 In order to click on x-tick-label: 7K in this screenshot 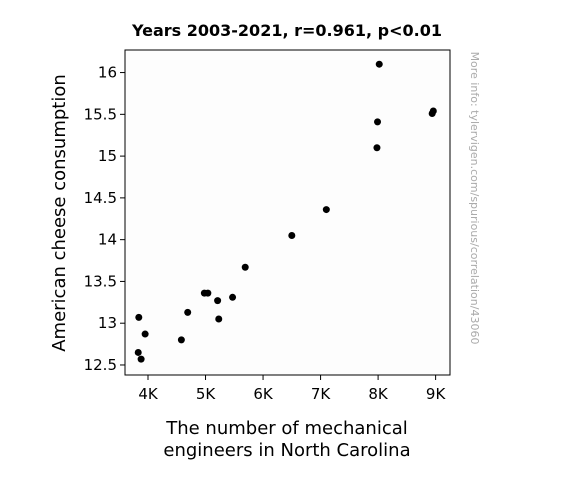, I will do `click(321, 394)`.